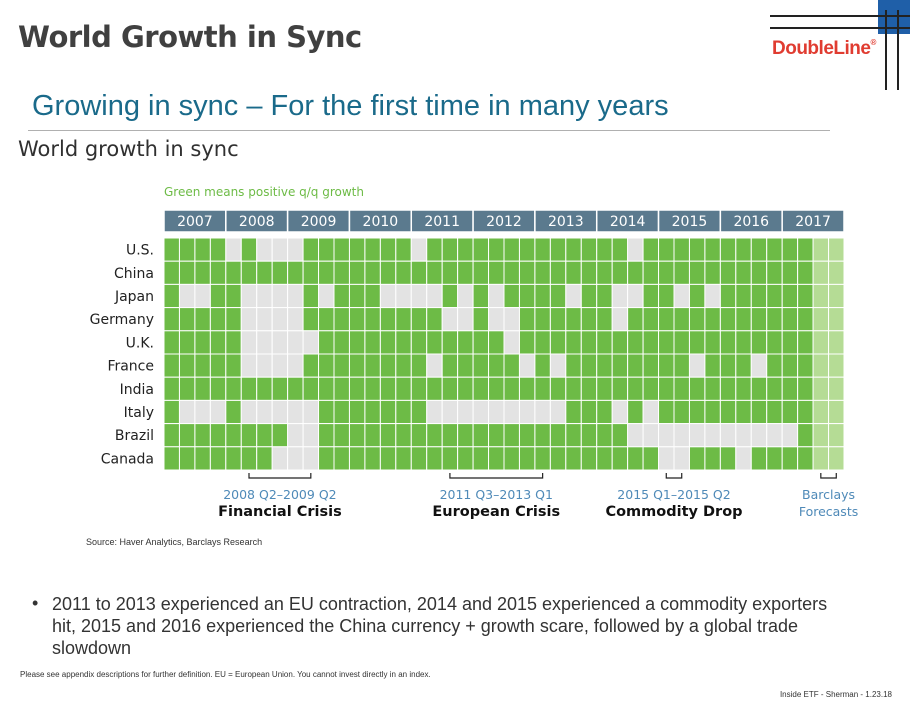  Describe the element at coordinates (280, 476) in the screenshot. I see `annotation-bracket` at that location.